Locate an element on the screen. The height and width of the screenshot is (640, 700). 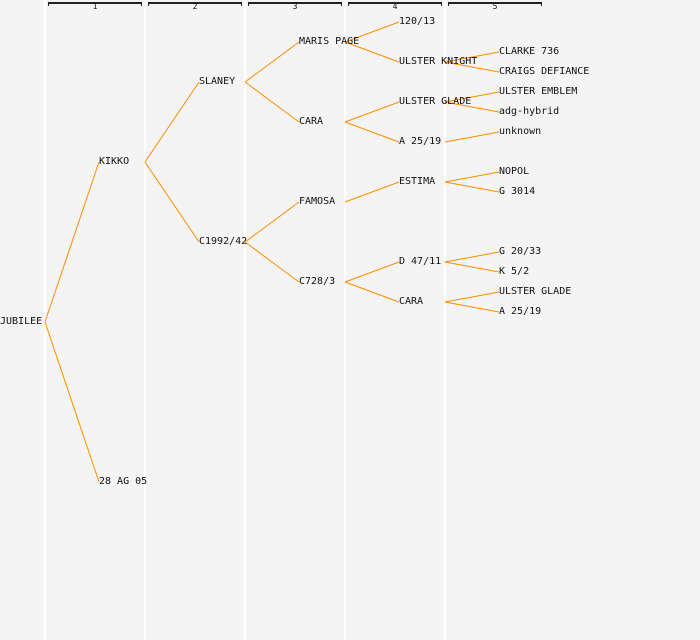
pedigree-node: D 47/11 is located at coordinates (420, 261).